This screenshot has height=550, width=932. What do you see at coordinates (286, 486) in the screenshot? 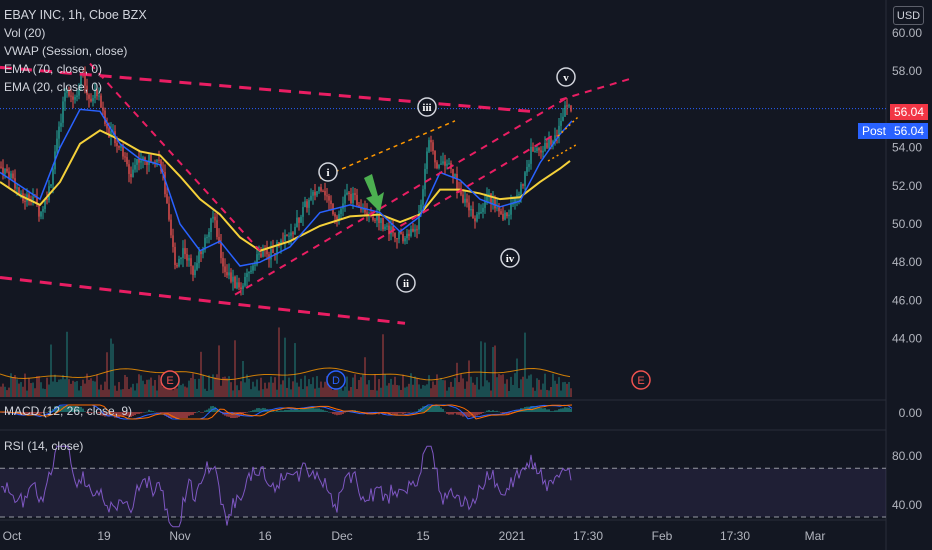
I see `rsi-line` at bounding box center [286, 486].